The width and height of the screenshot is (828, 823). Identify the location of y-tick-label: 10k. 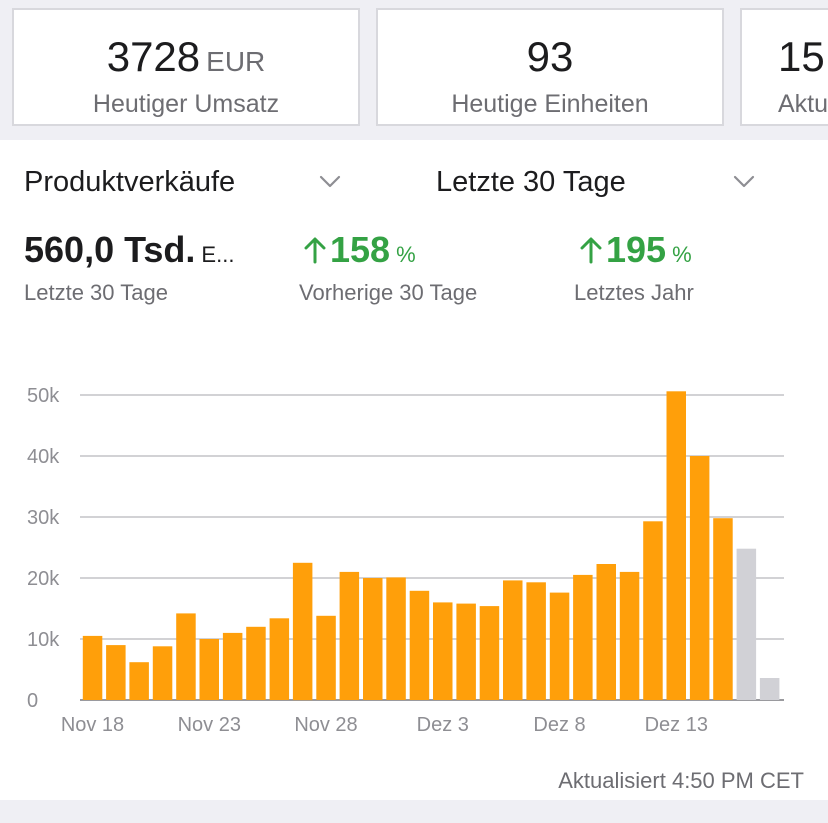
(43, 640).